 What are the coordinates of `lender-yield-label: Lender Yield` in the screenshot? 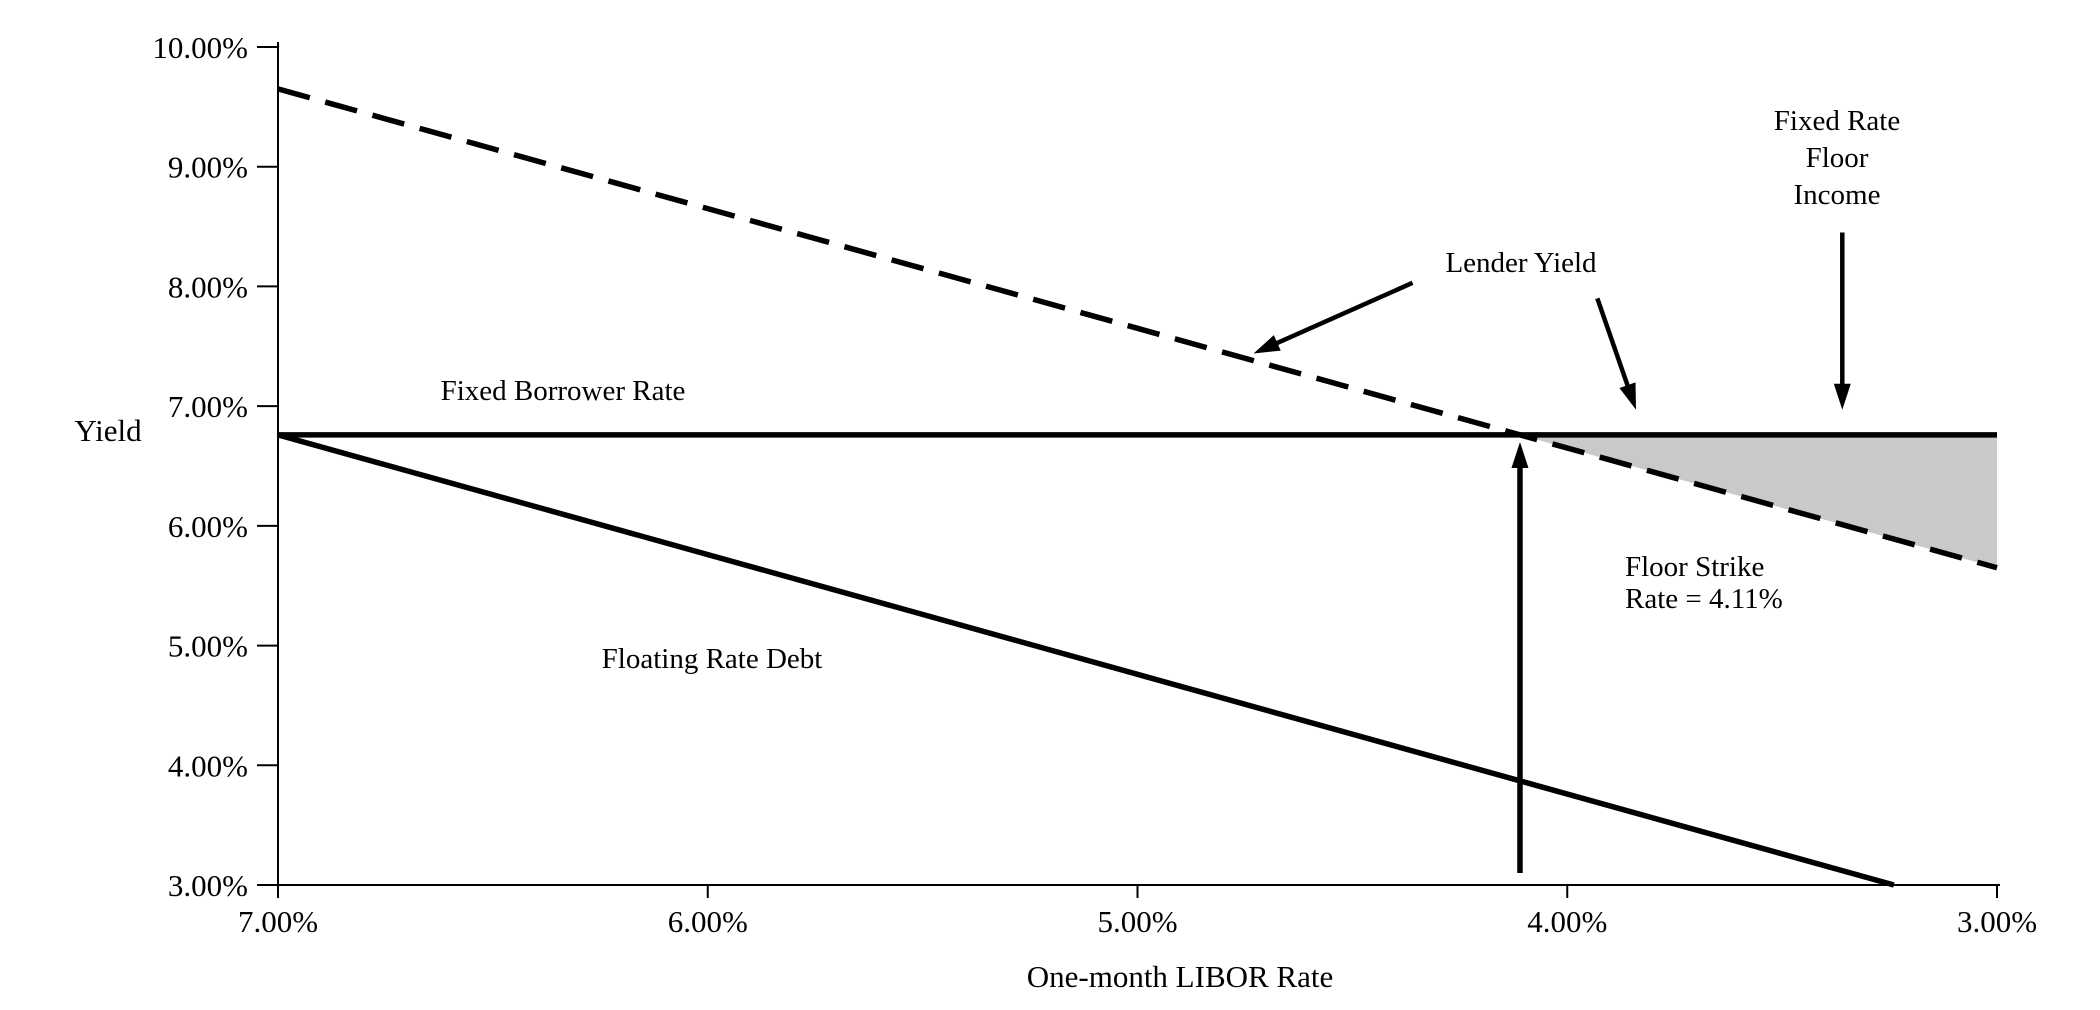 It's located at (1521, 263).